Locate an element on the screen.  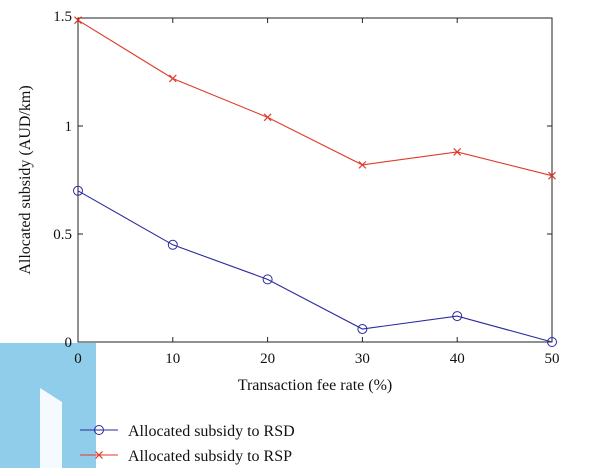
y-tick-label: 0.5 is located at coordinates (62, 235).